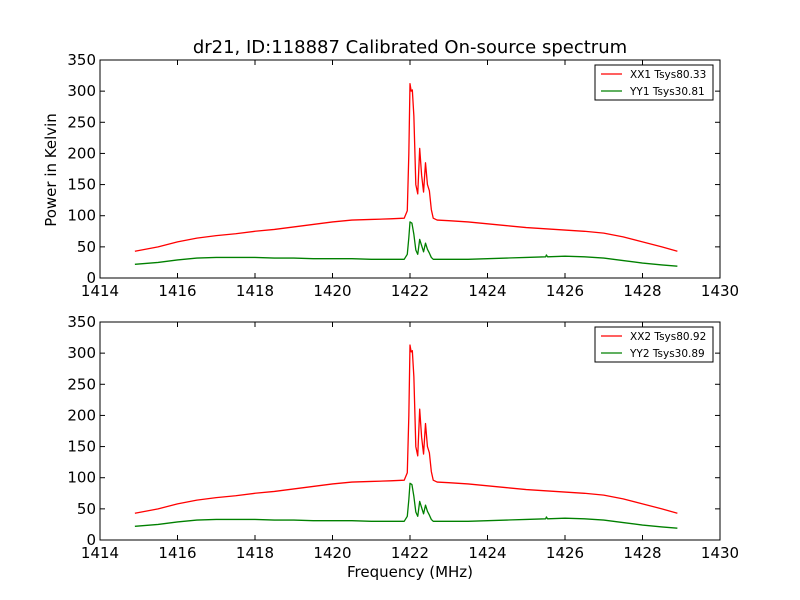 The image size is (800, 600). I want to click on legend-entry-label: XX2 Tsys80.92, so click(668, 337).